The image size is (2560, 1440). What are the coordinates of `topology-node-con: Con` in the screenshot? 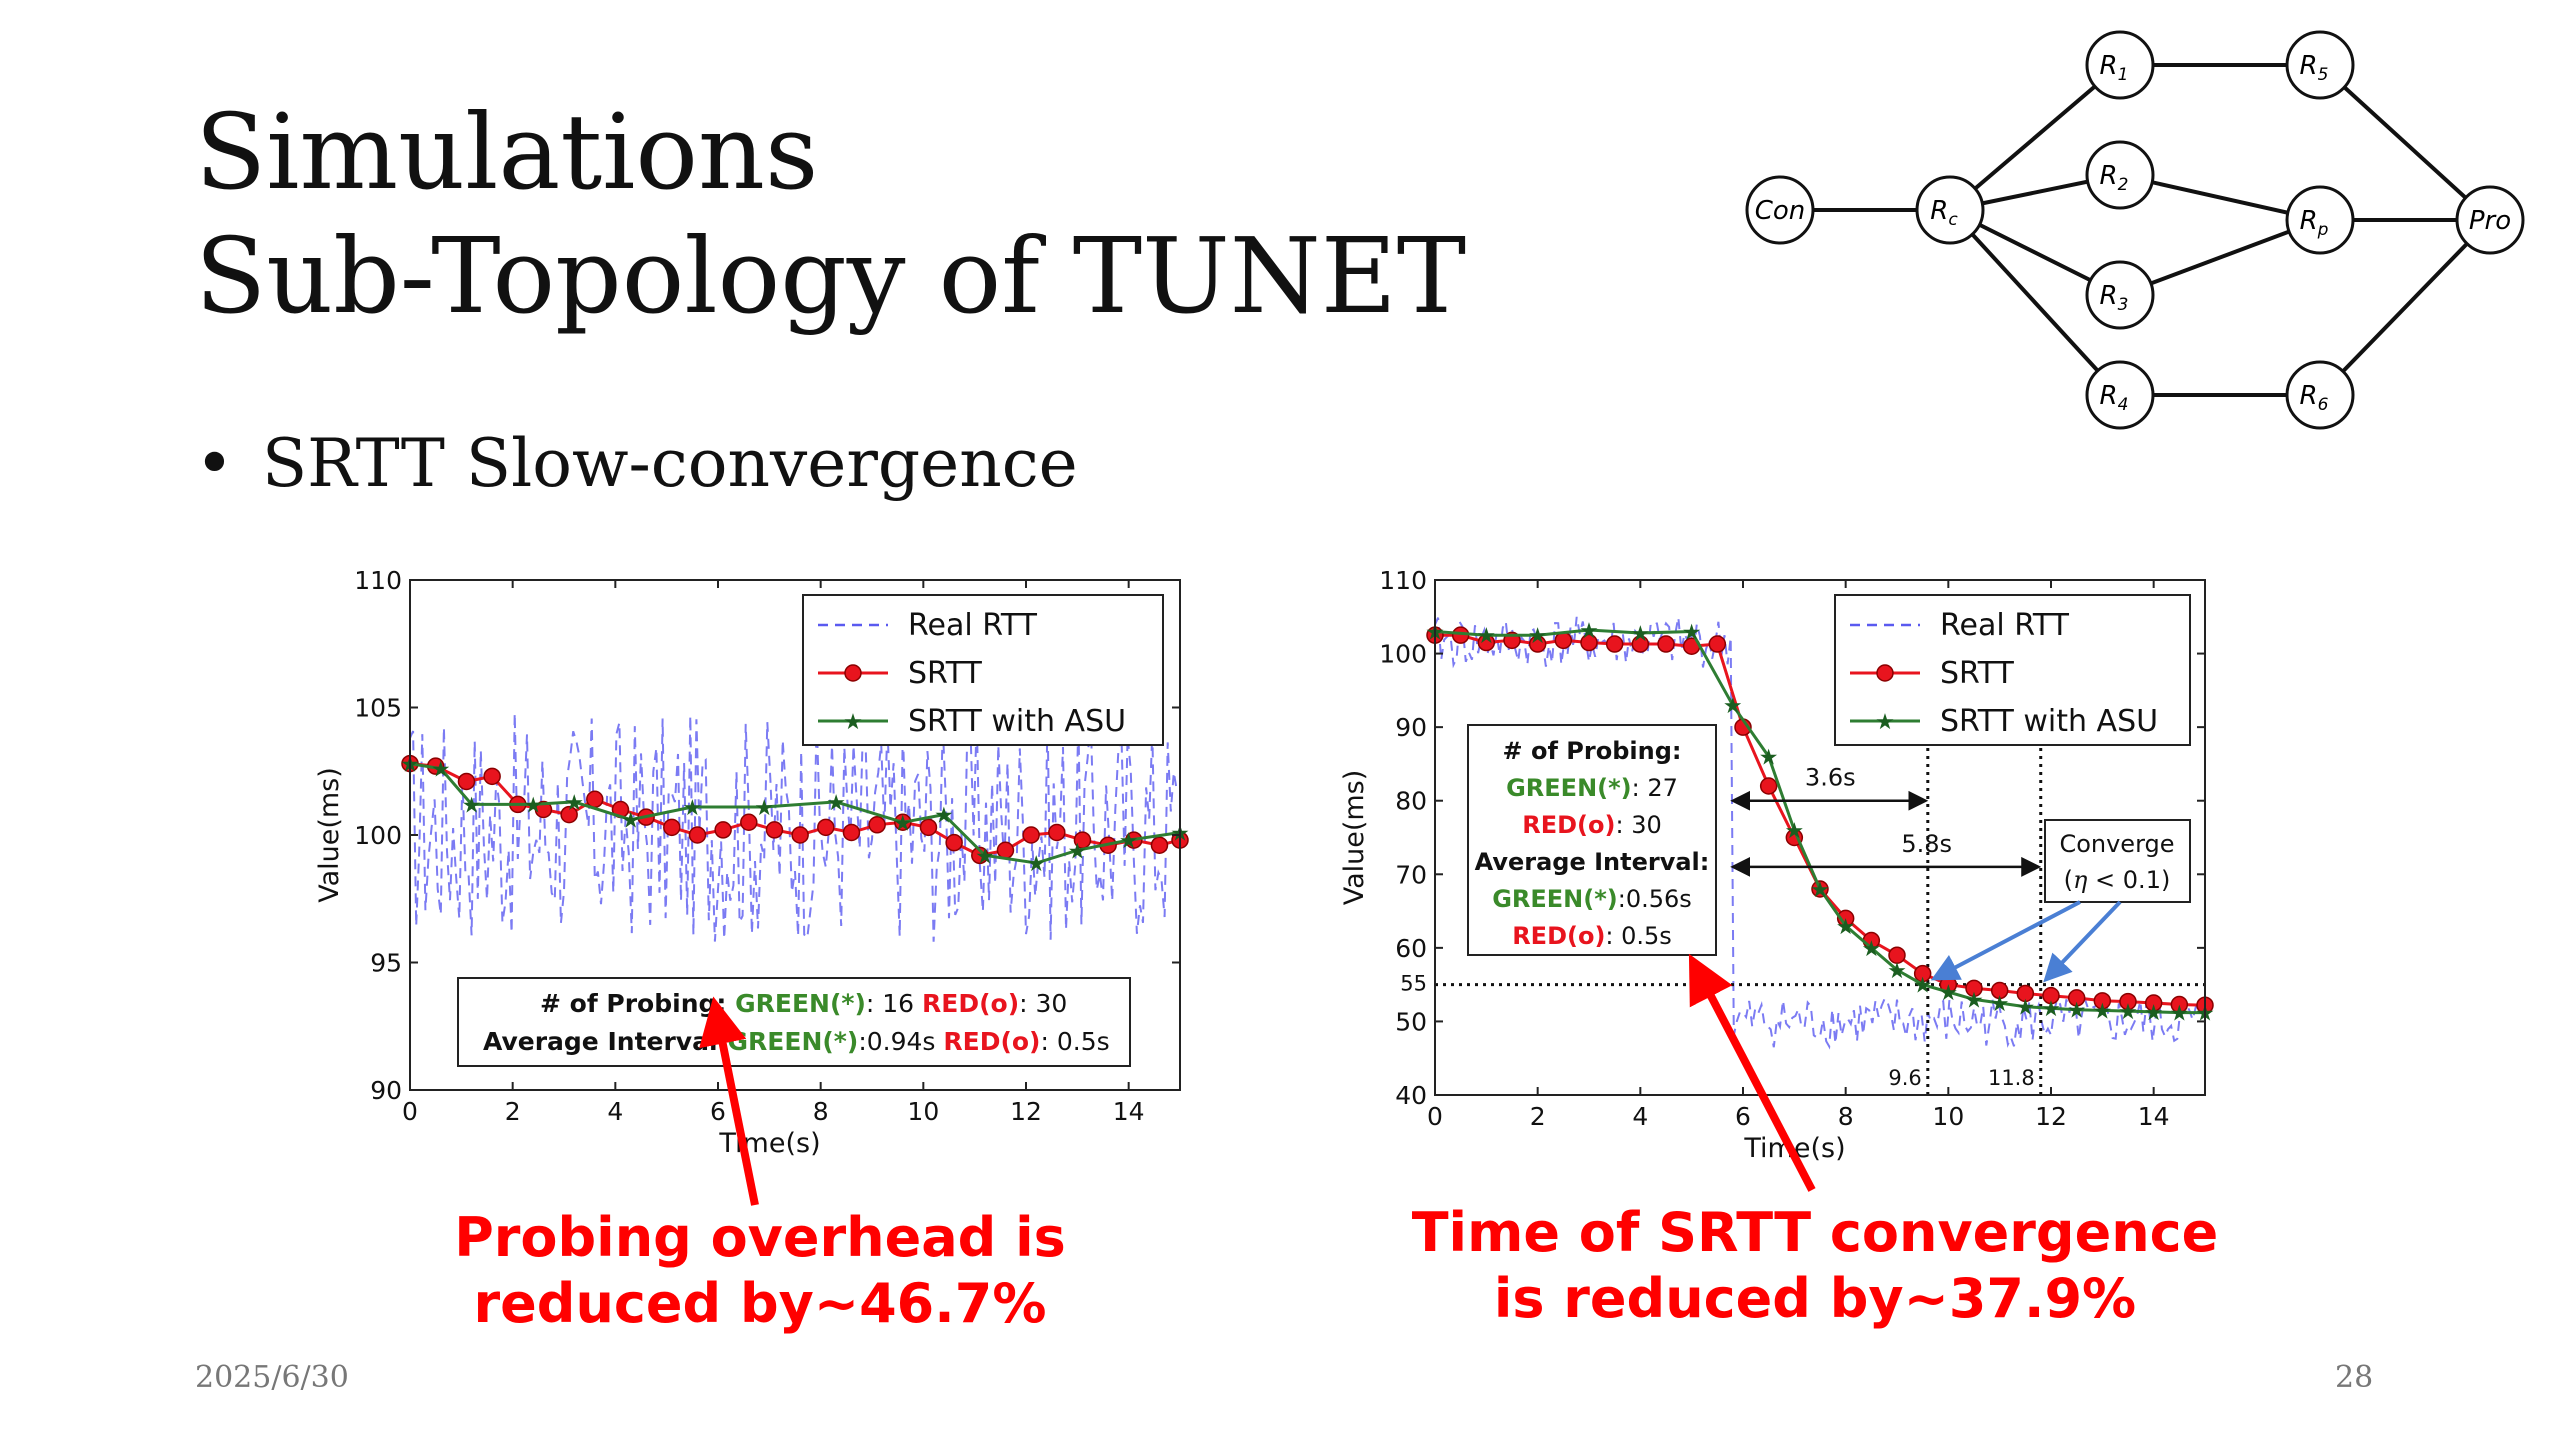 It's located at (1780, 210).